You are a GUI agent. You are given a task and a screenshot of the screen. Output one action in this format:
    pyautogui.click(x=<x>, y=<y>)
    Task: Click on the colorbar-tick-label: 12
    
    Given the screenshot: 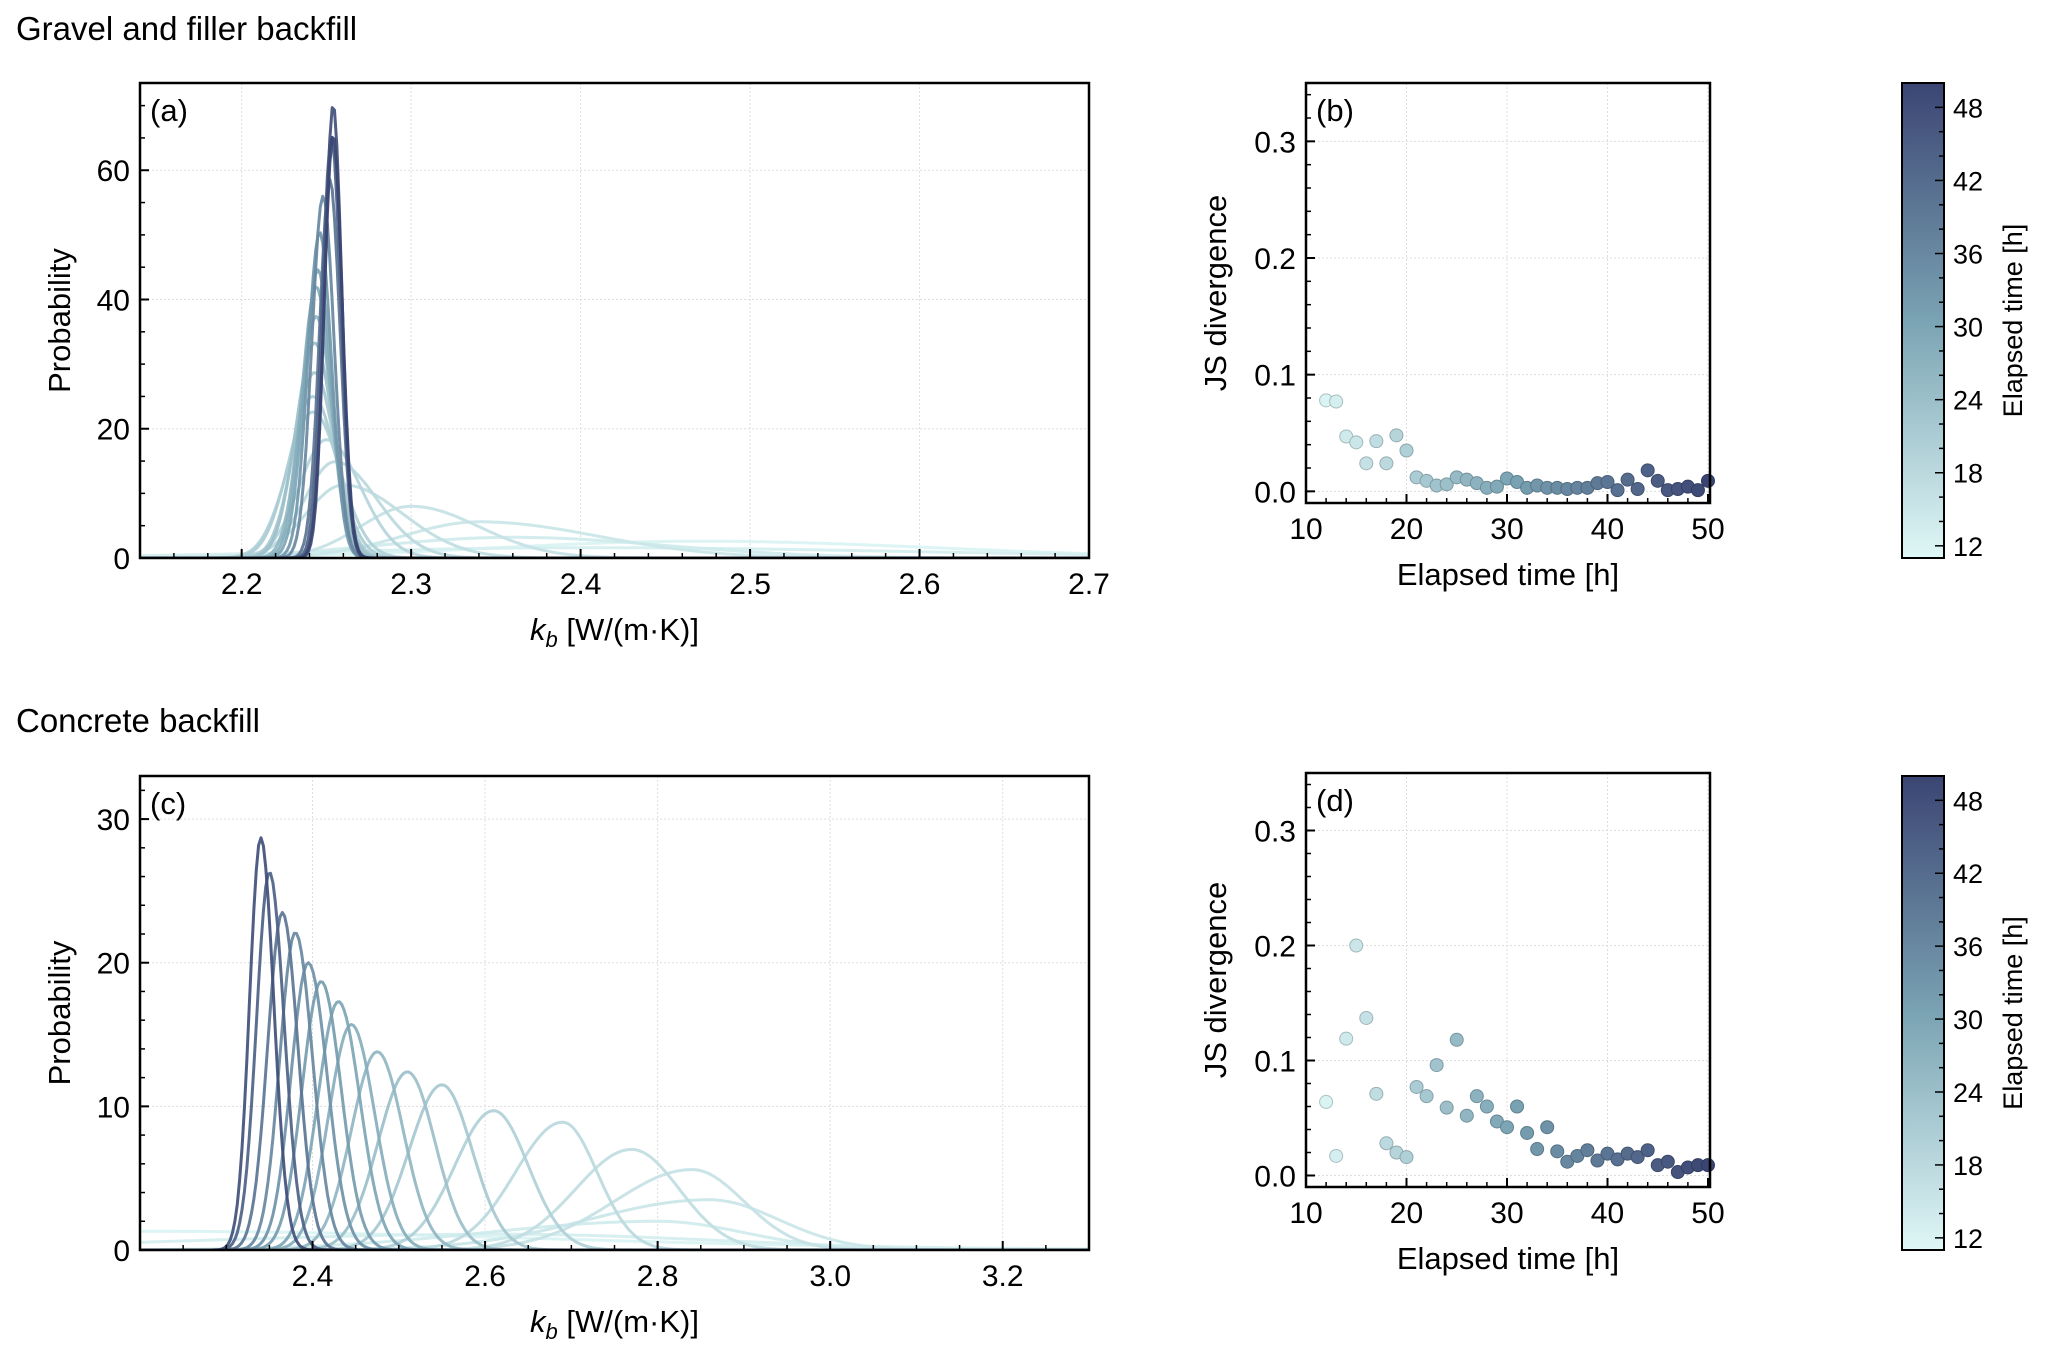 What is the action you would take?
    pyautogui.click(x=1968, y=1239)
    